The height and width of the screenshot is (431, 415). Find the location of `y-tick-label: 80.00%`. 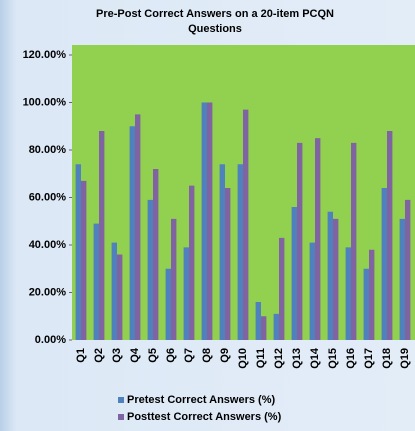

y-tick-label: 80.00% is located at coordinates (48, 150).